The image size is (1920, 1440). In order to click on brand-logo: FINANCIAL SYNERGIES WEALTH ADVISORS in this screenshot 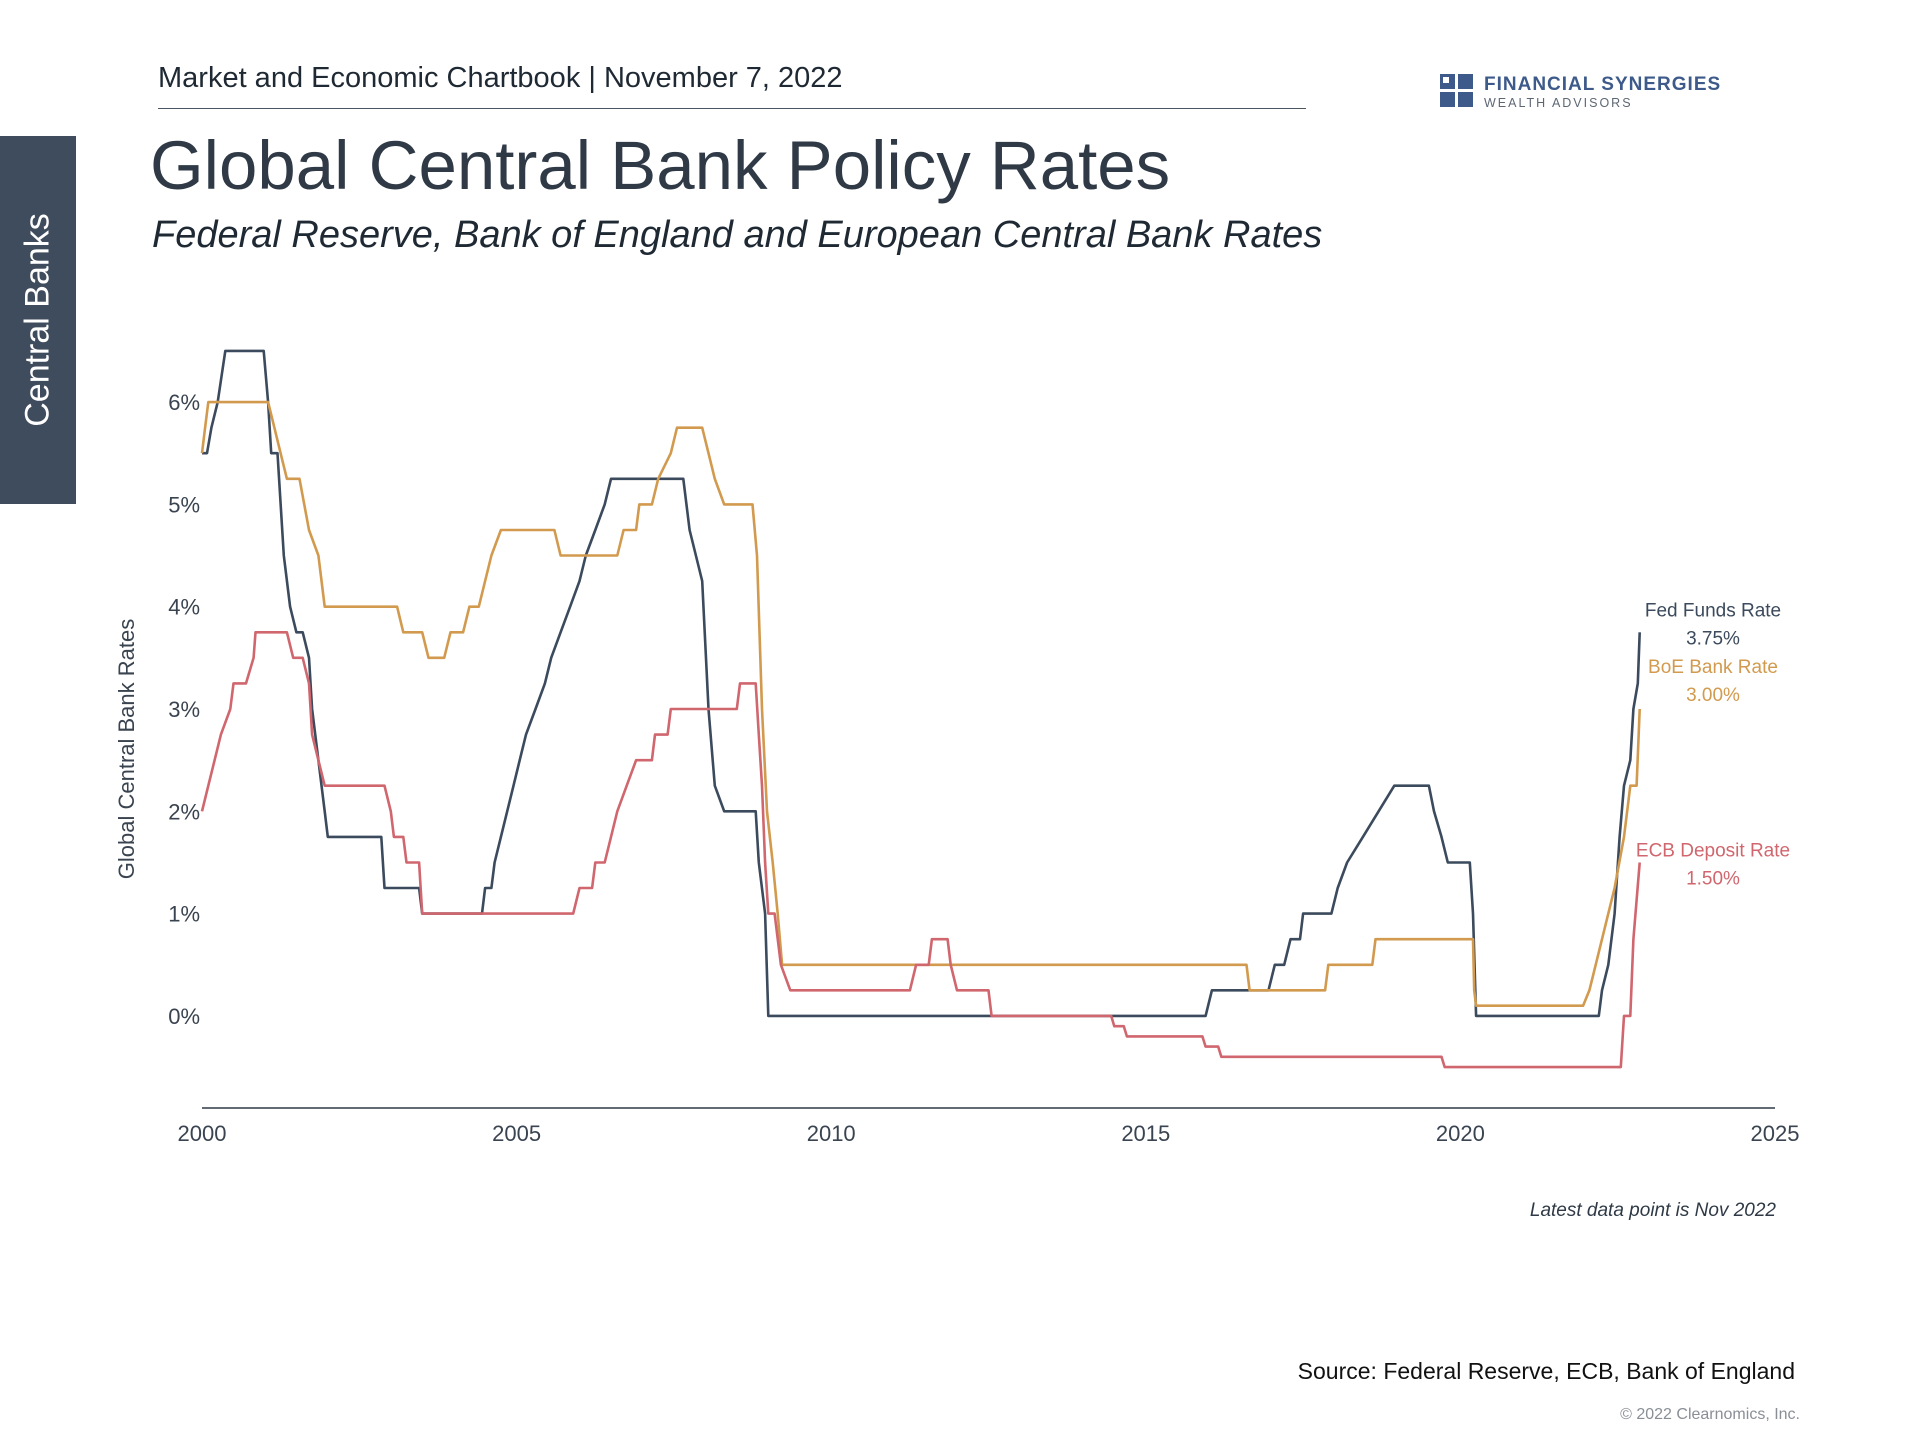, I will do `click(1600, 94)`.